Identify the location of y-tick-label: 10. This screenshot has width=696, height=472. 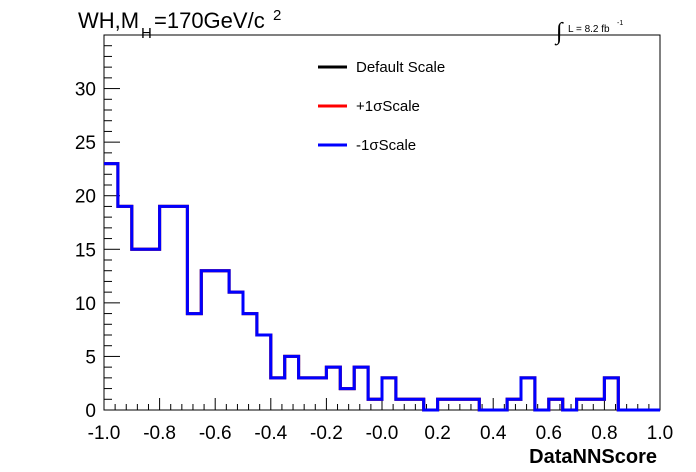
(85, 304).